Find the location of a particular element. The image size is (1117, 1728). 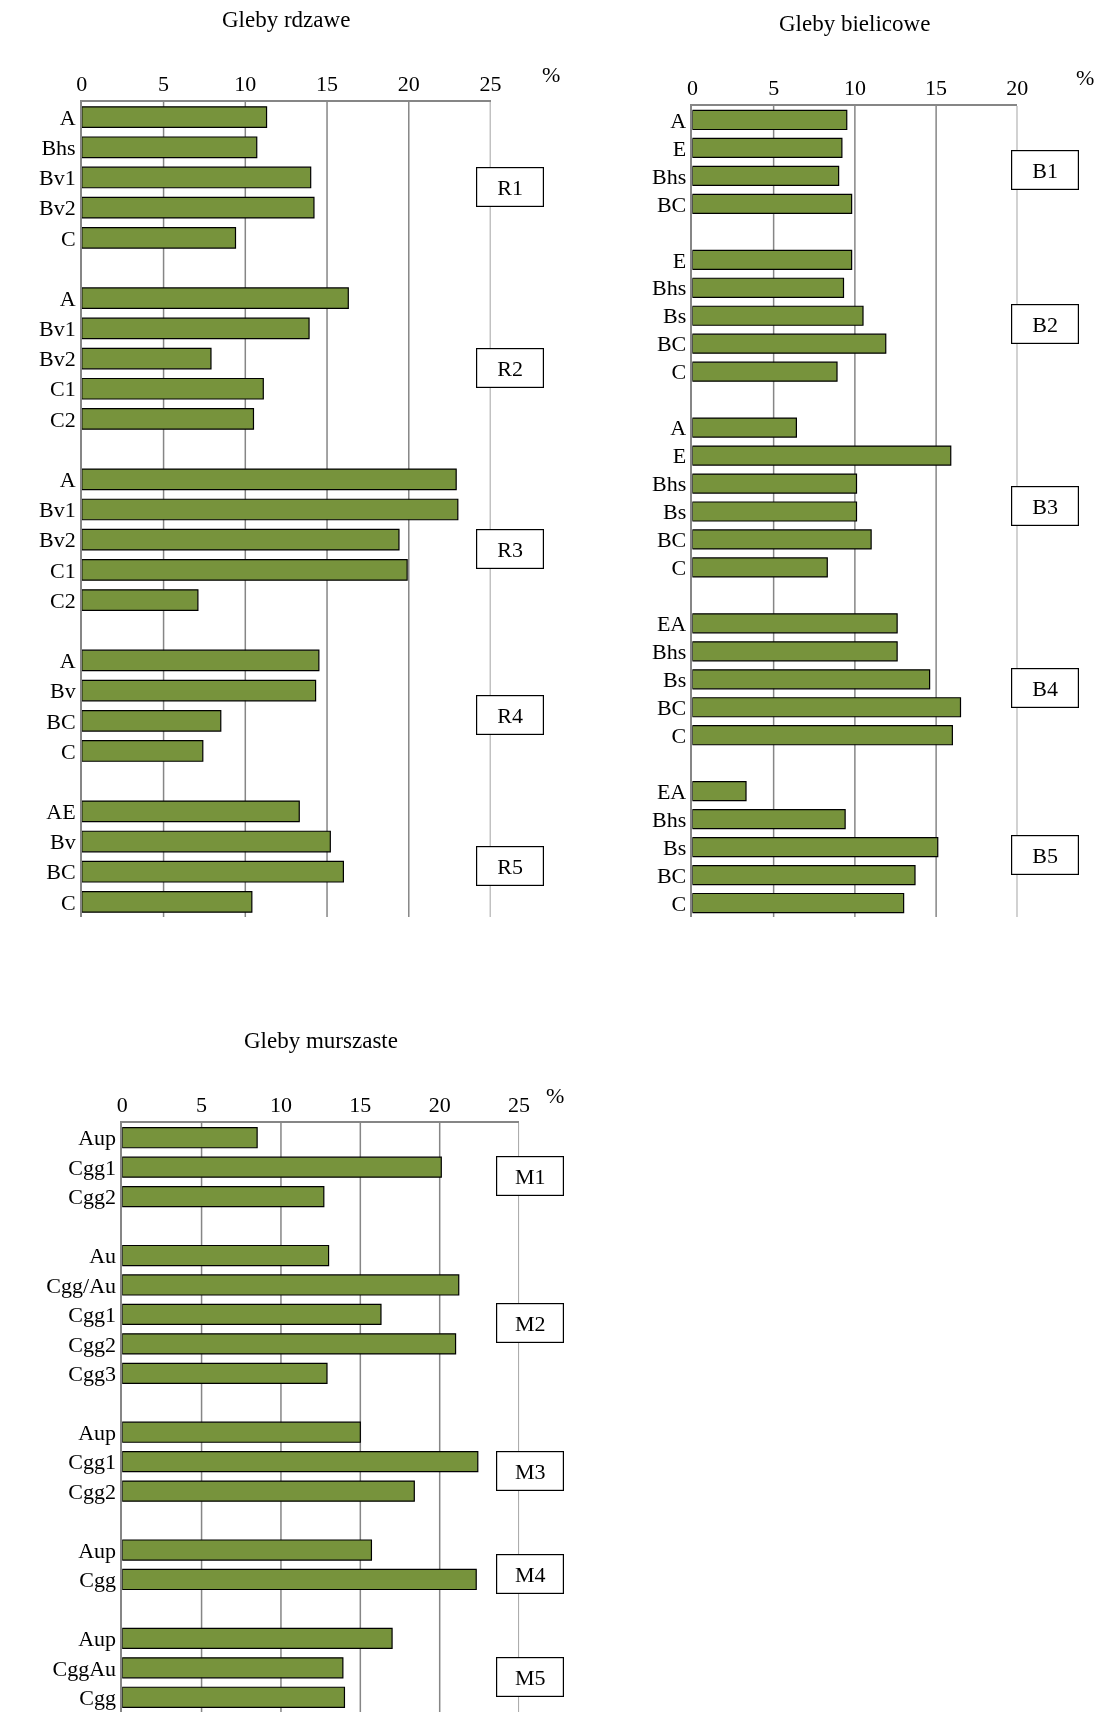

text: B2 is located at coordinates (1045, 324).